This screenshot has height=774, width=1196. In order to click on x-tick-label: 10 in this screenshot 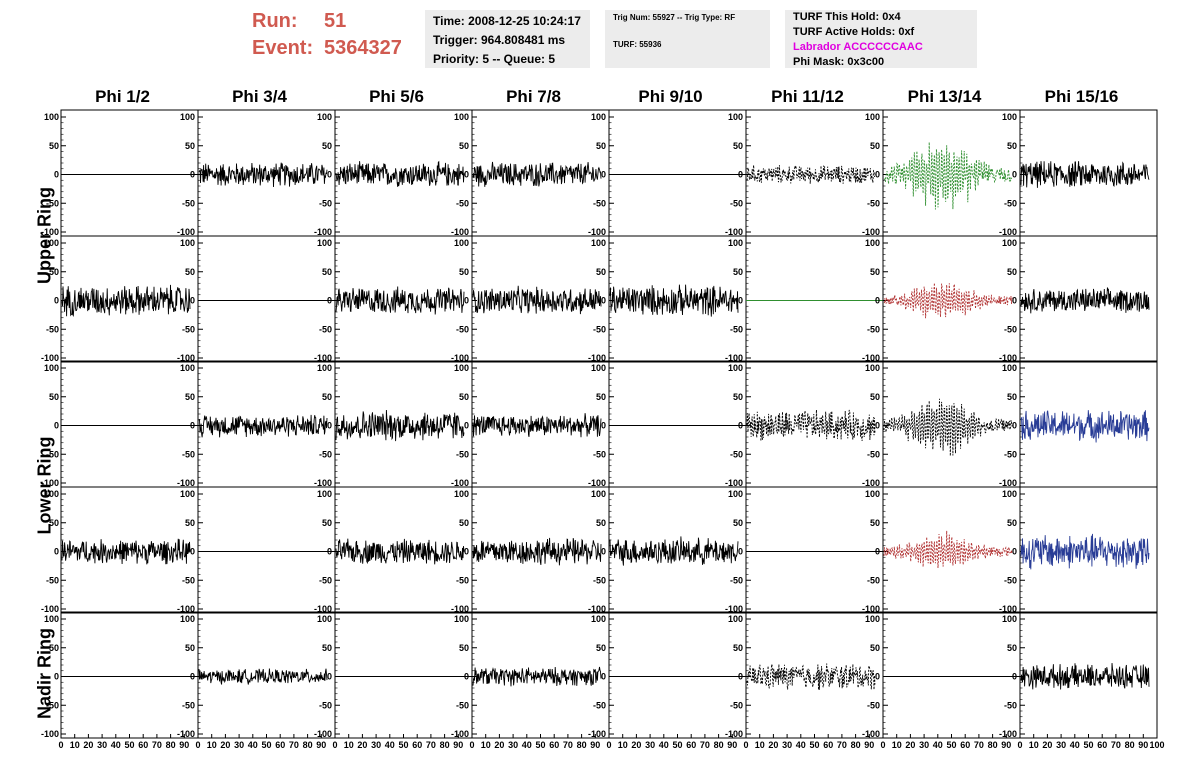, I will do `click(75, 745)`.